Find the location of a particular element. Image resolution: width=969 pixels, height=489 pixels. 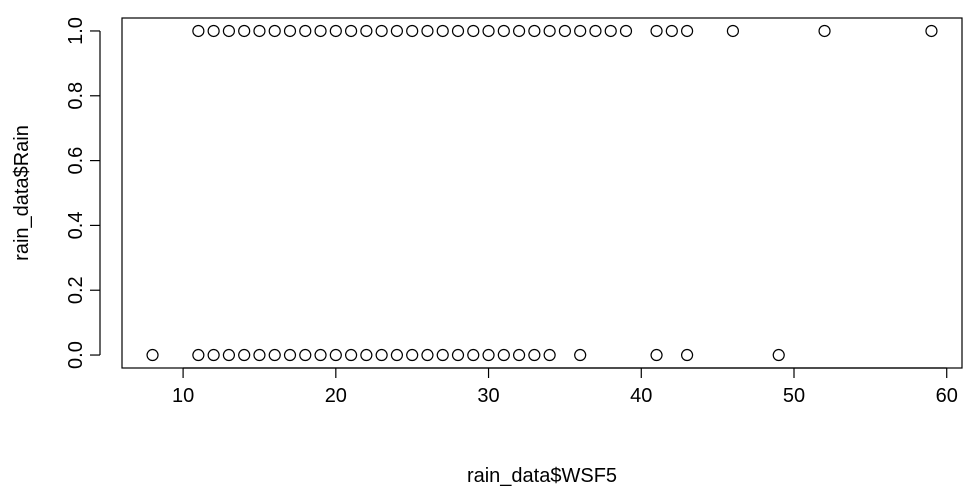

x-tick-label: 30 is located at coordinates (488, 396).